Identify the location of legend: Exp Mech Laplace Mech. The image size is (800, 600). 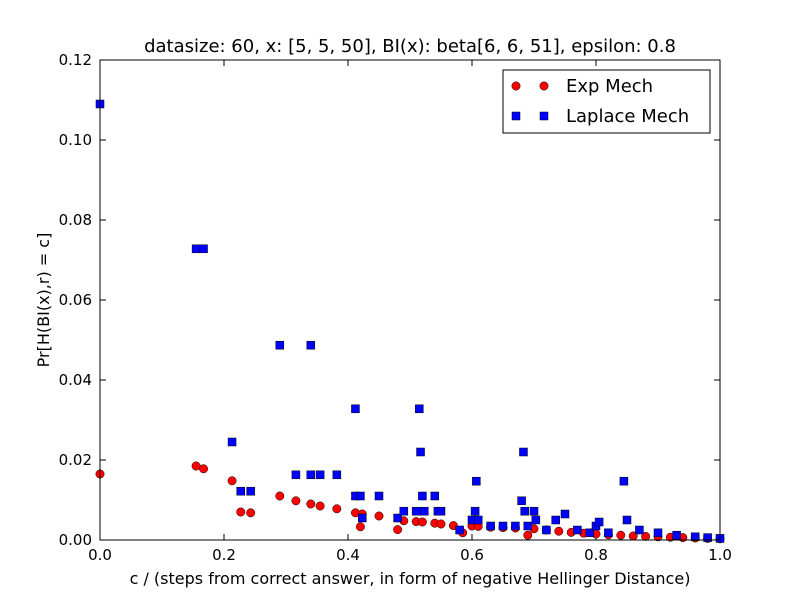
(606, 101).